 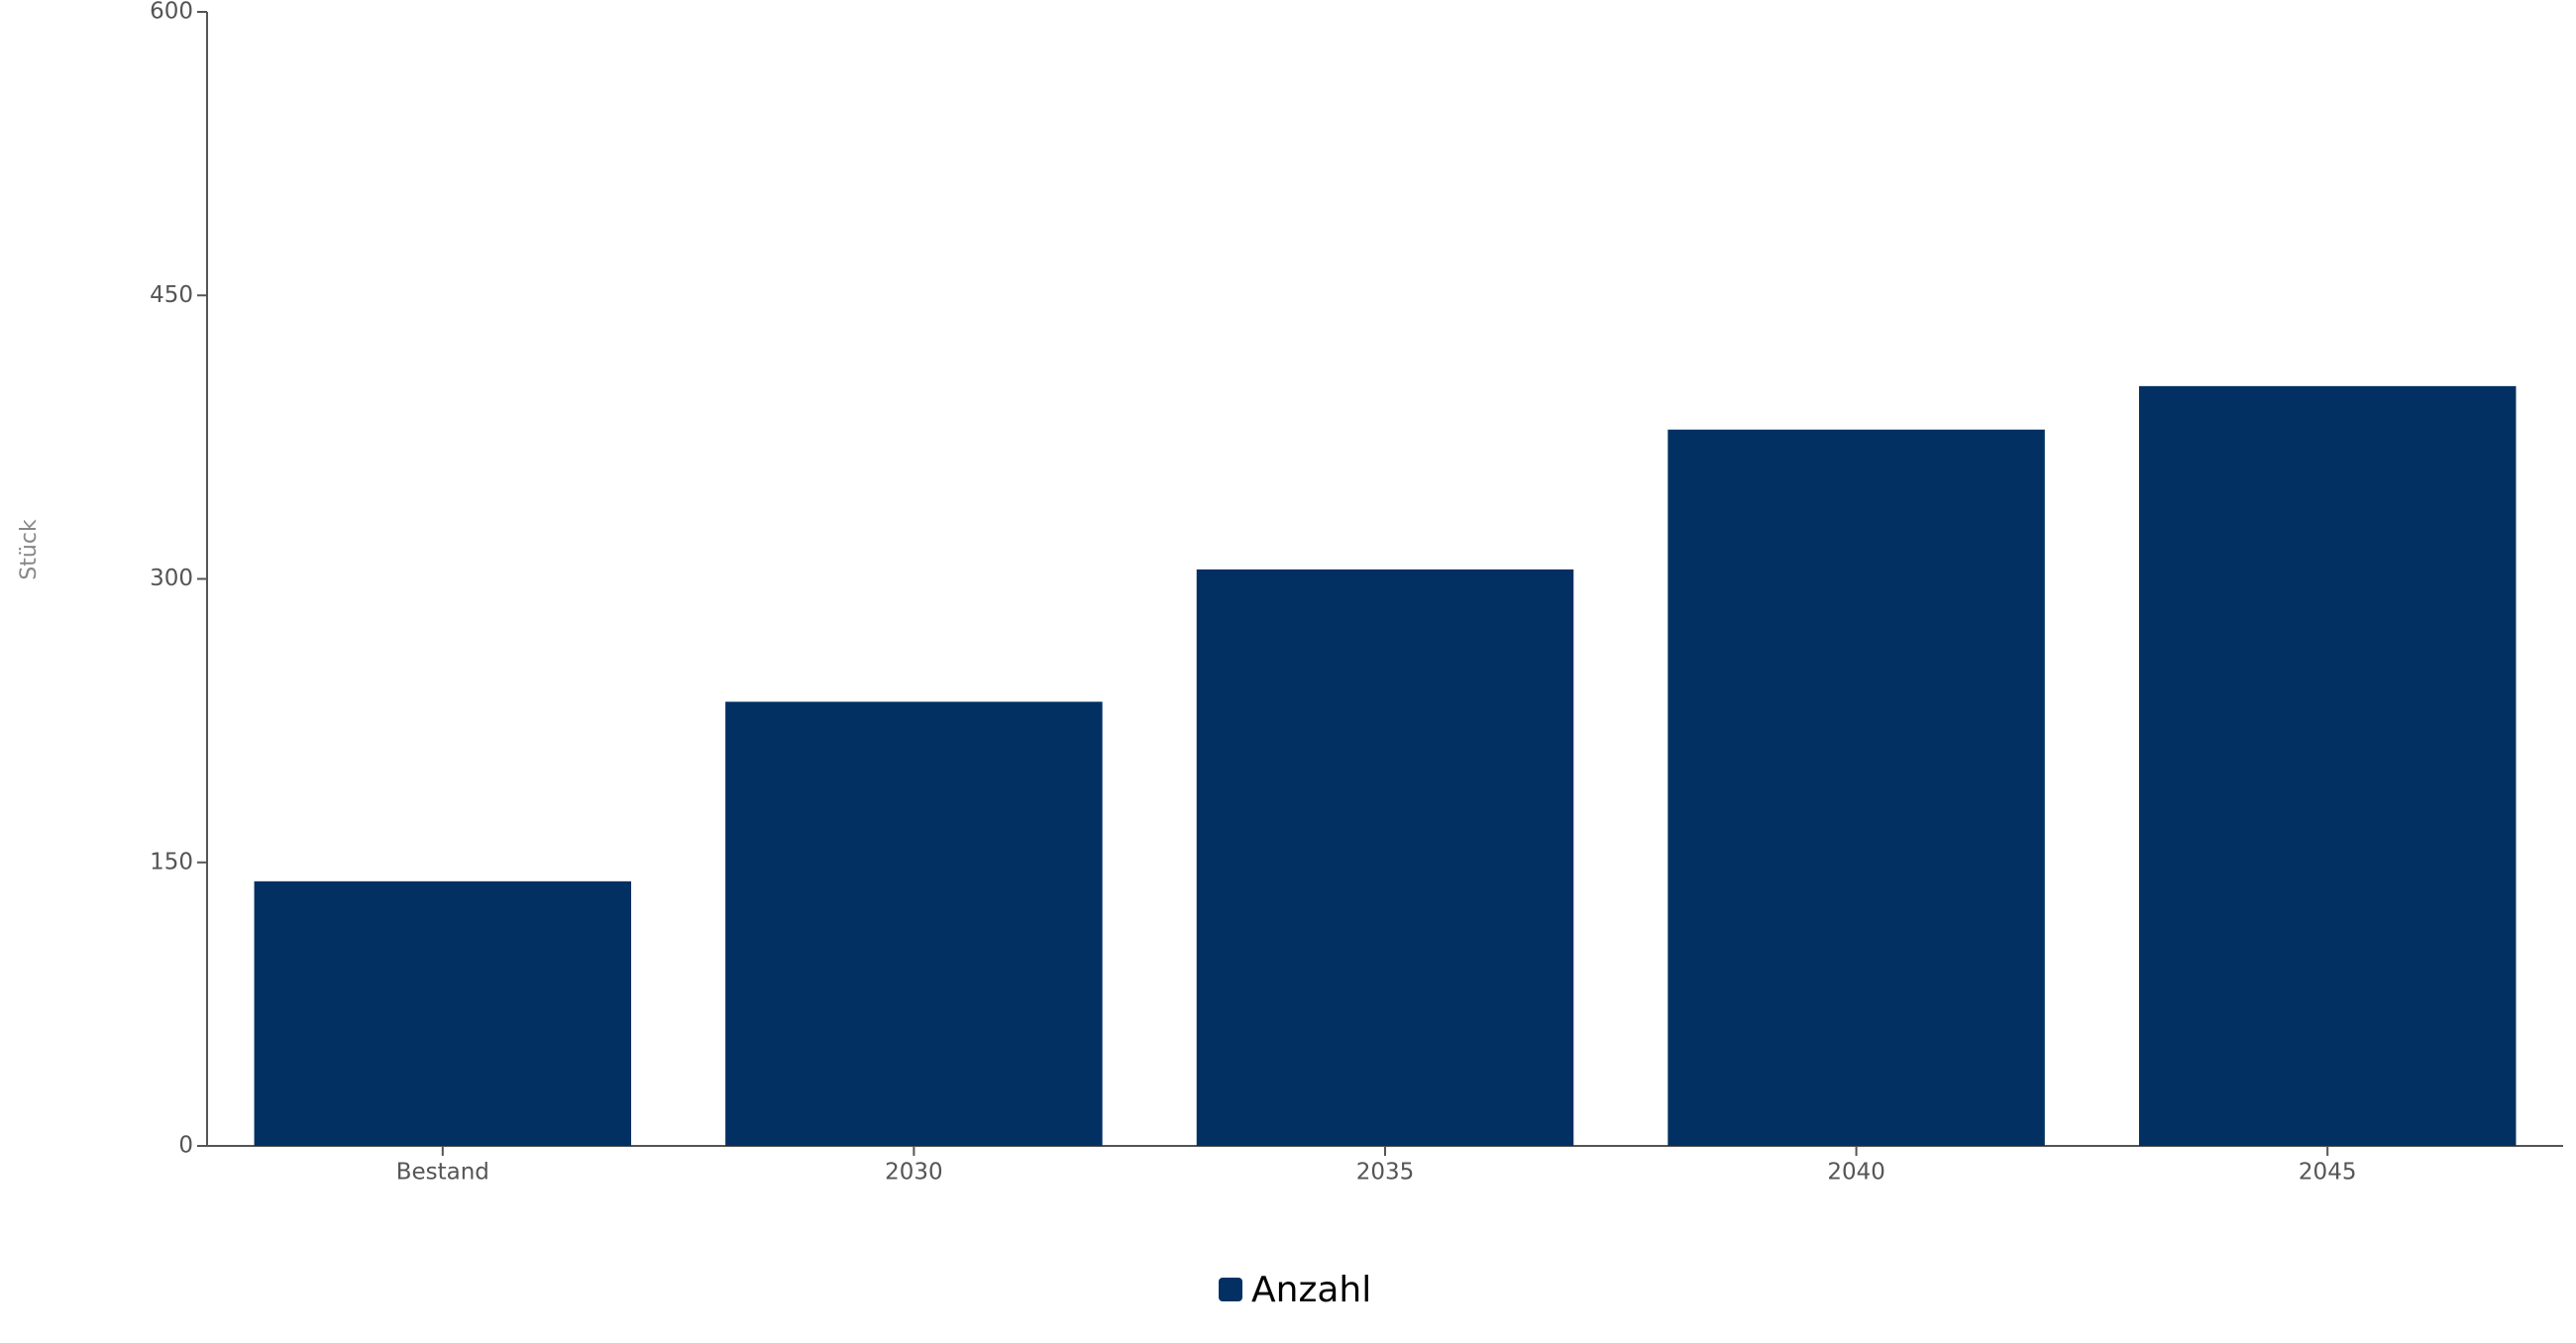 I want to click on y-tick-label: 0, so click(x=185, y=1146).